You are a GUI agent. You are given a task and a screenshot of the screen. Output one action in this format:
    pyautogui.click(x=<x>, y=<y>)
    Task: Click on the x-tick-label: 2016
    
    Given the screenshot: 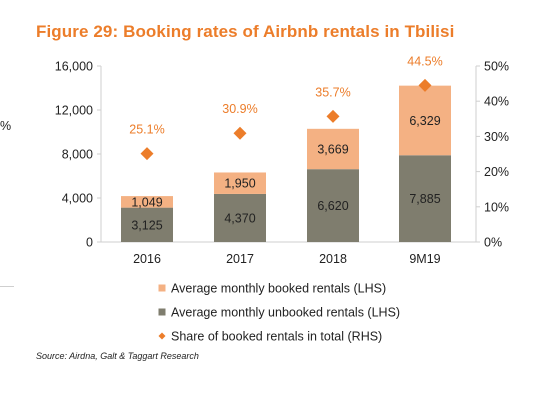 What is the action you would take?
    pyautogui.click(x=147, y=259)
    